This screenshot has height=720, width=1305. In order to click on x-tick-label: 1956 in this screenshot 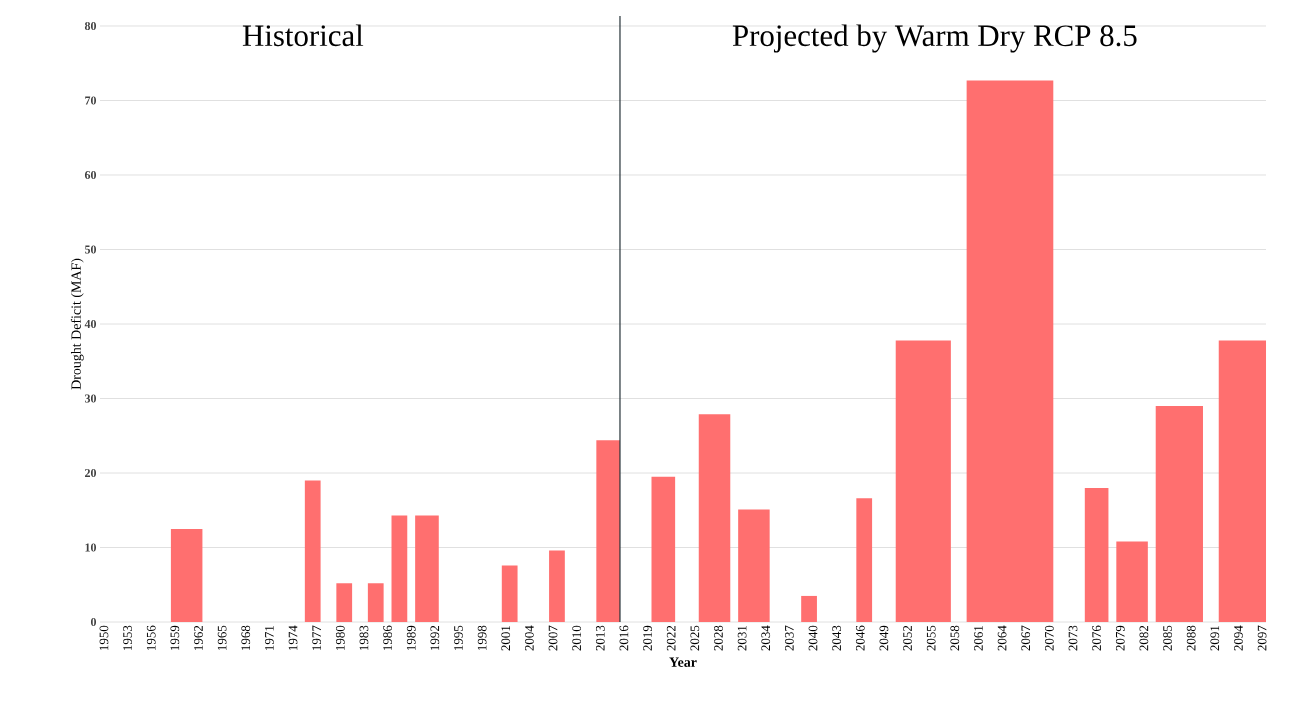, I will do `click(151, 637)`.